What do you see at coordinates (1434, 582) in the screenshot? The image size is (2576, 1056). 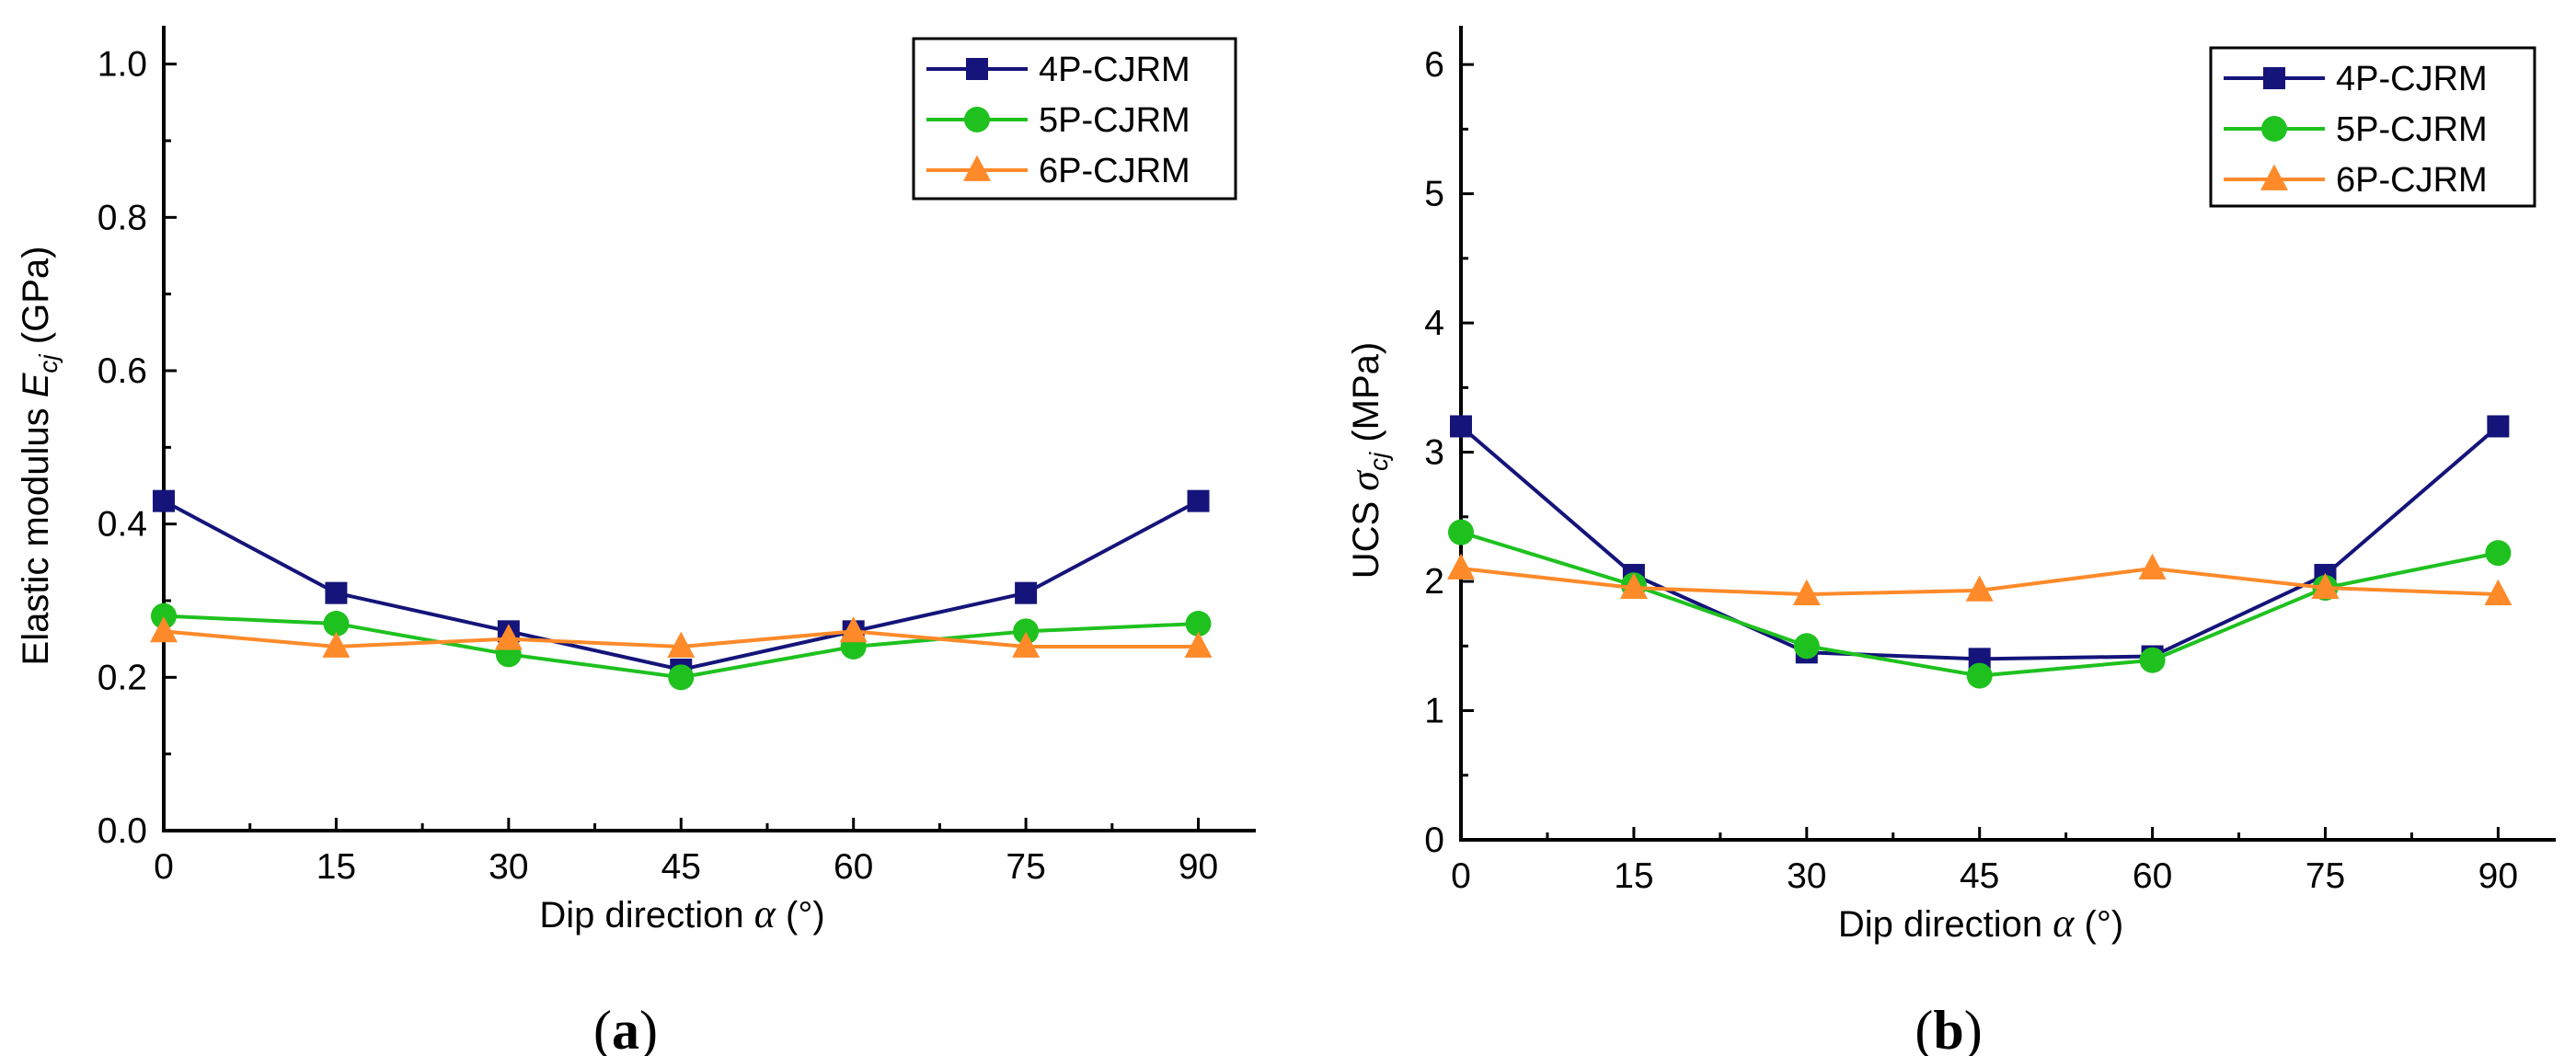 I see `chart-b-ytick-label: 2` at bounding box center [1434, 582].